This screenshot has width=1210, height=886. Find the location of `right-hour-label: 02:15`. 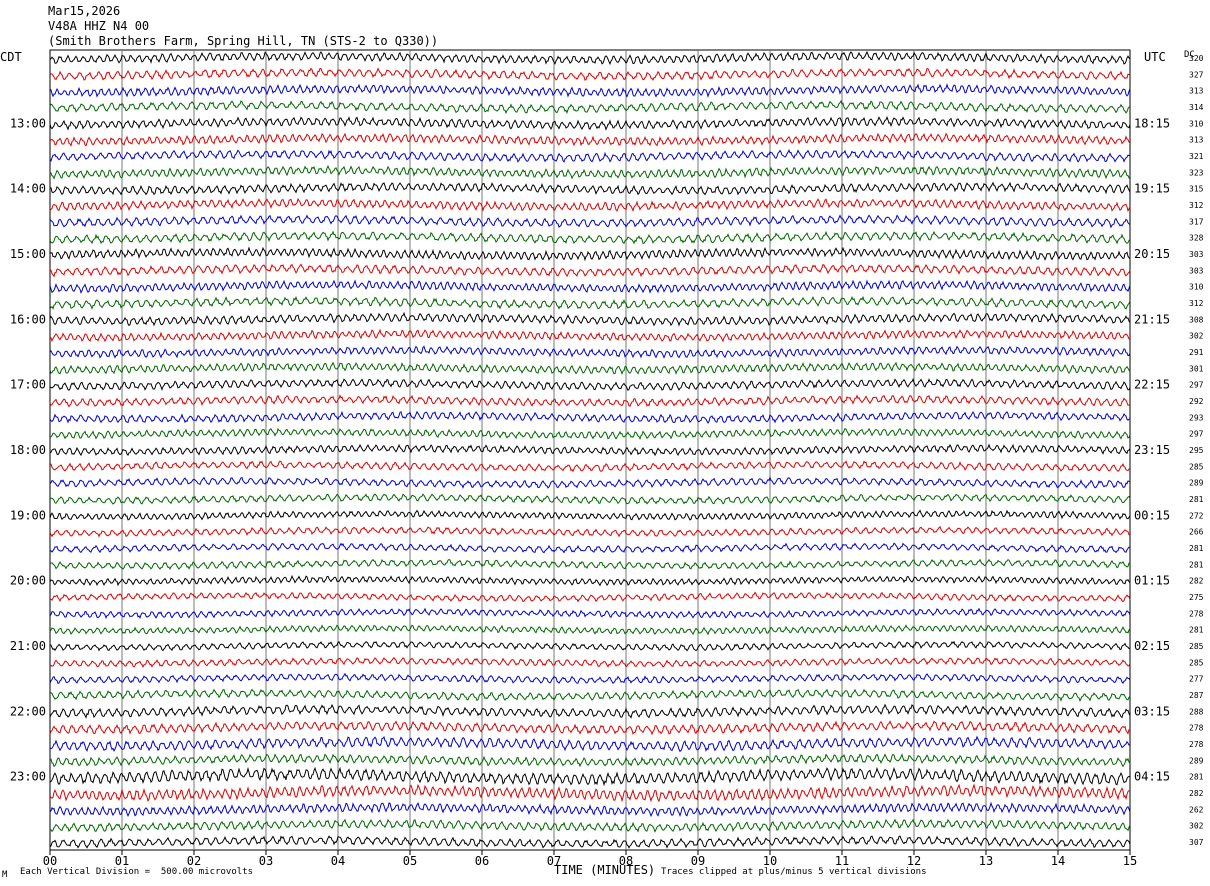

right-hour-label: 02:15 is located at coordinates (1152, 646).